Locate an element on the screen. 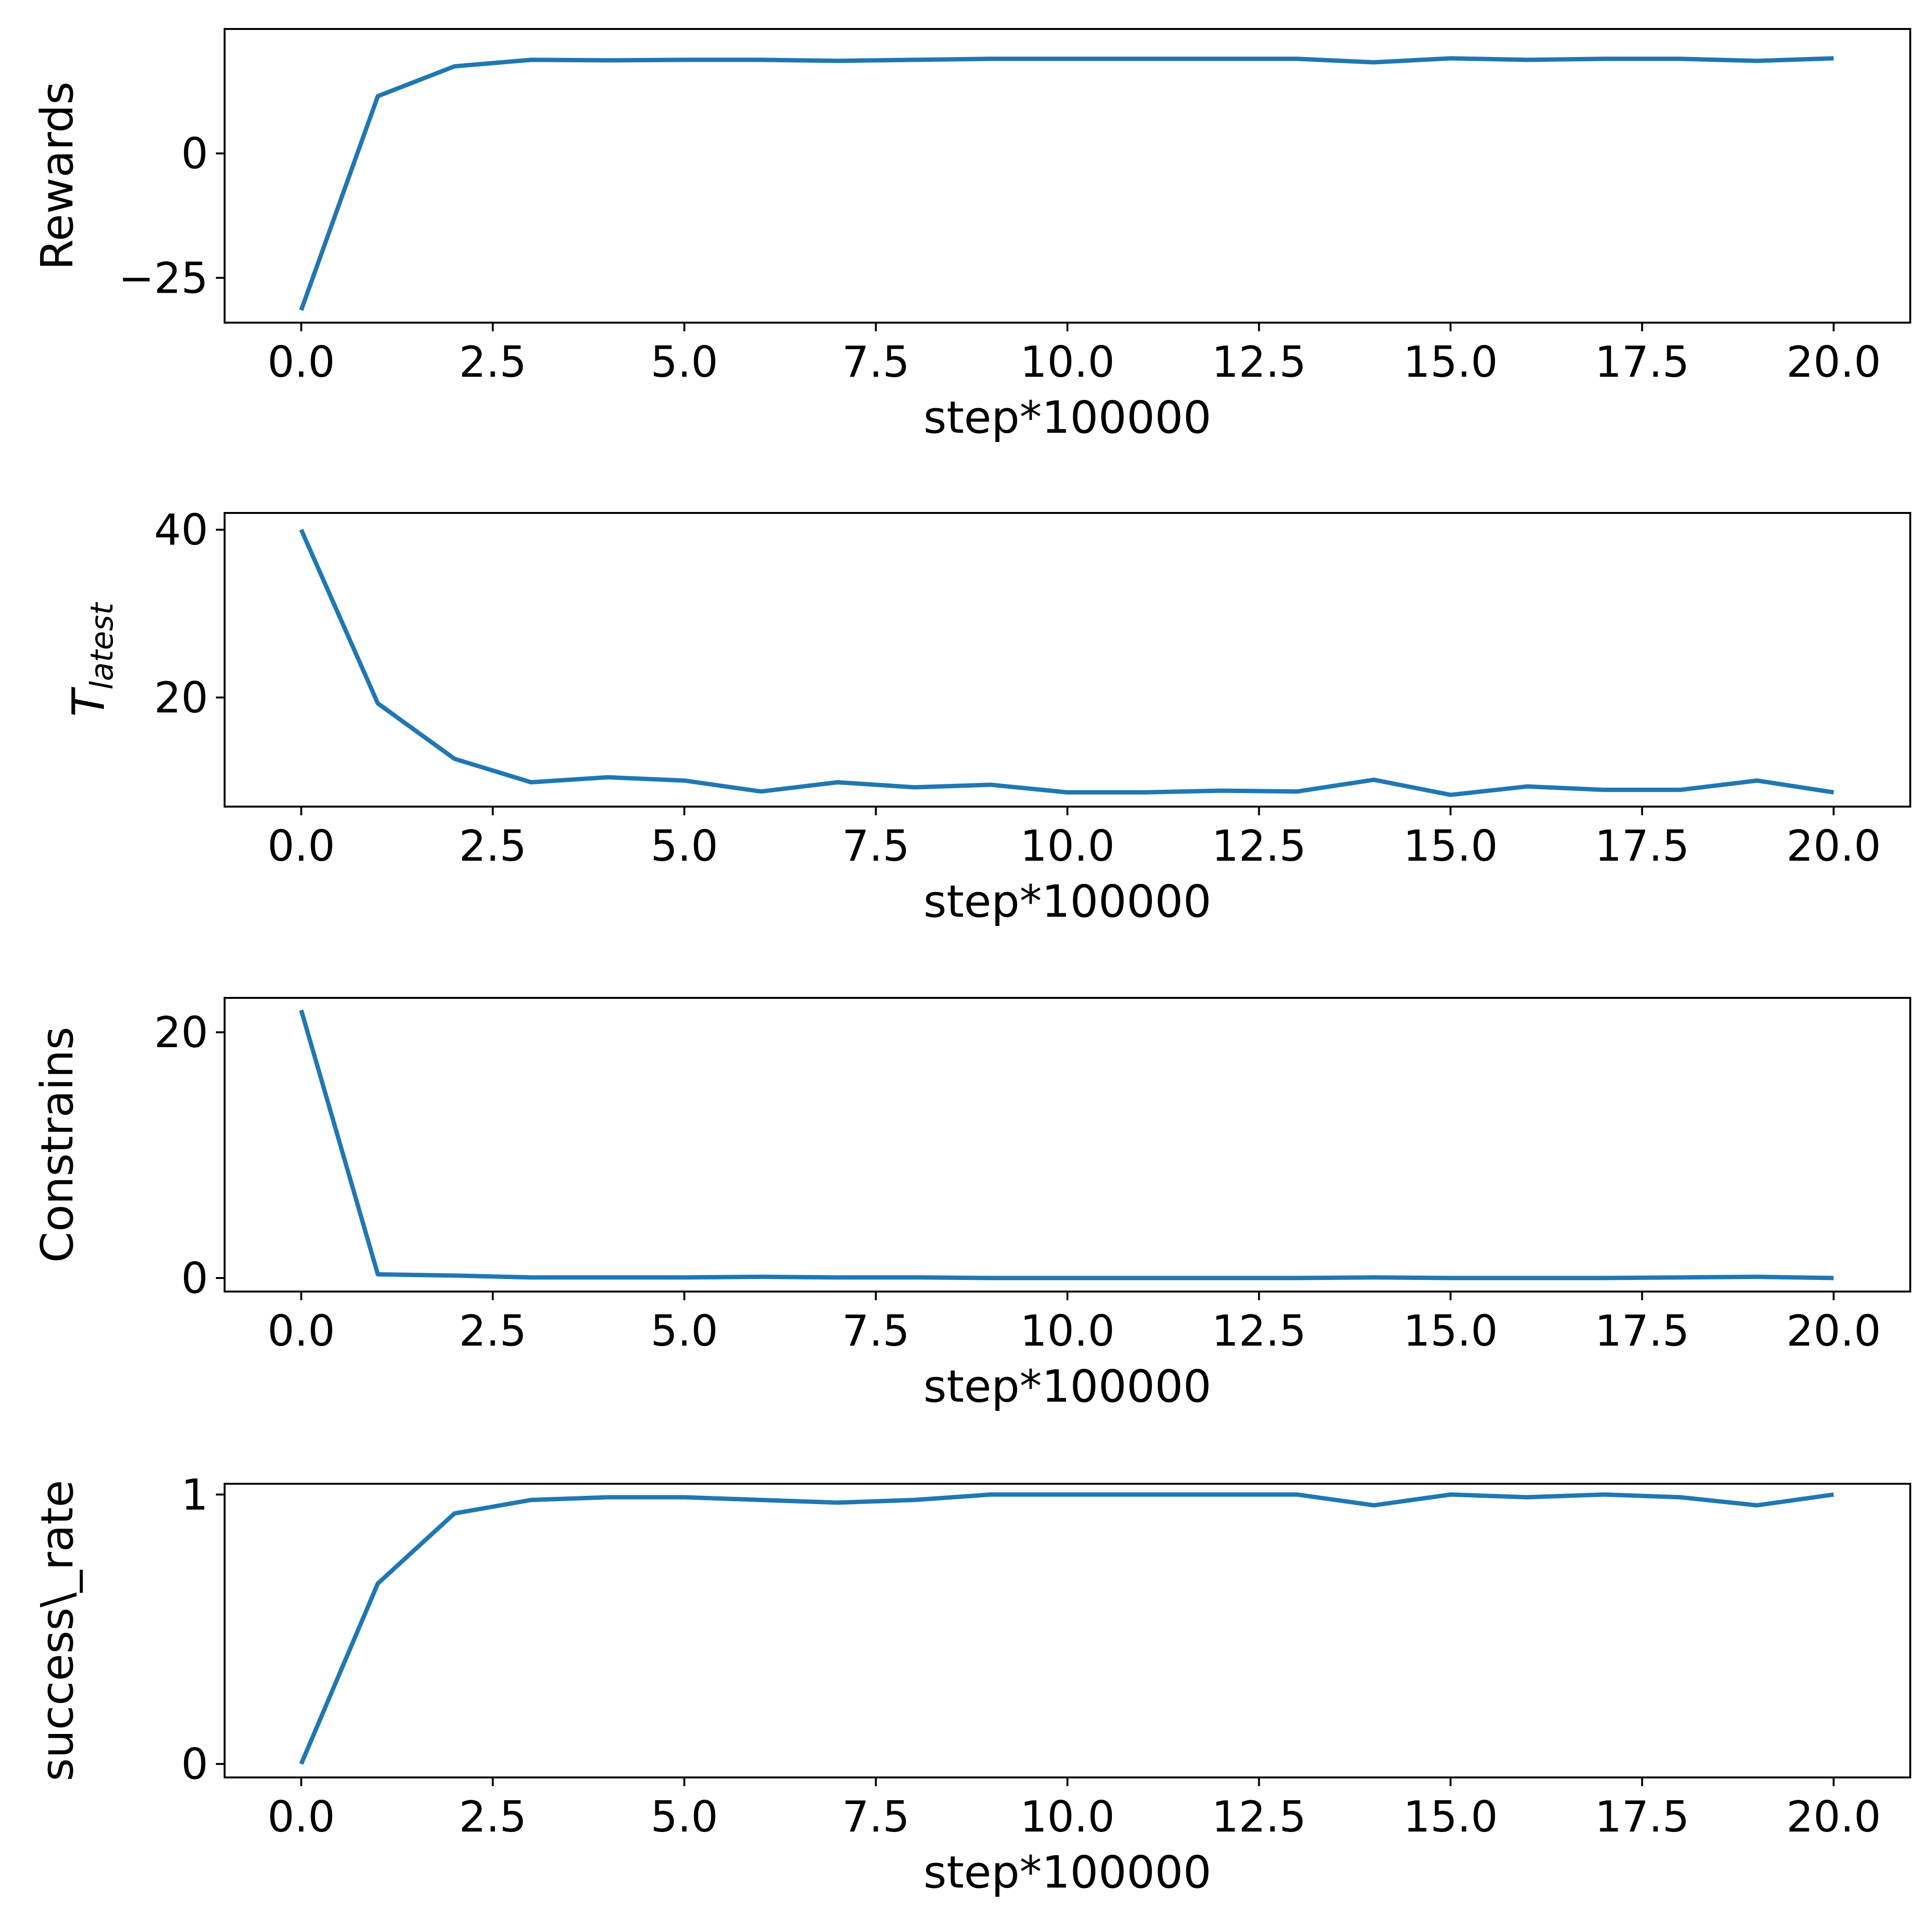  y-axis-label: Tlatest is located at coordinates (91, 659).